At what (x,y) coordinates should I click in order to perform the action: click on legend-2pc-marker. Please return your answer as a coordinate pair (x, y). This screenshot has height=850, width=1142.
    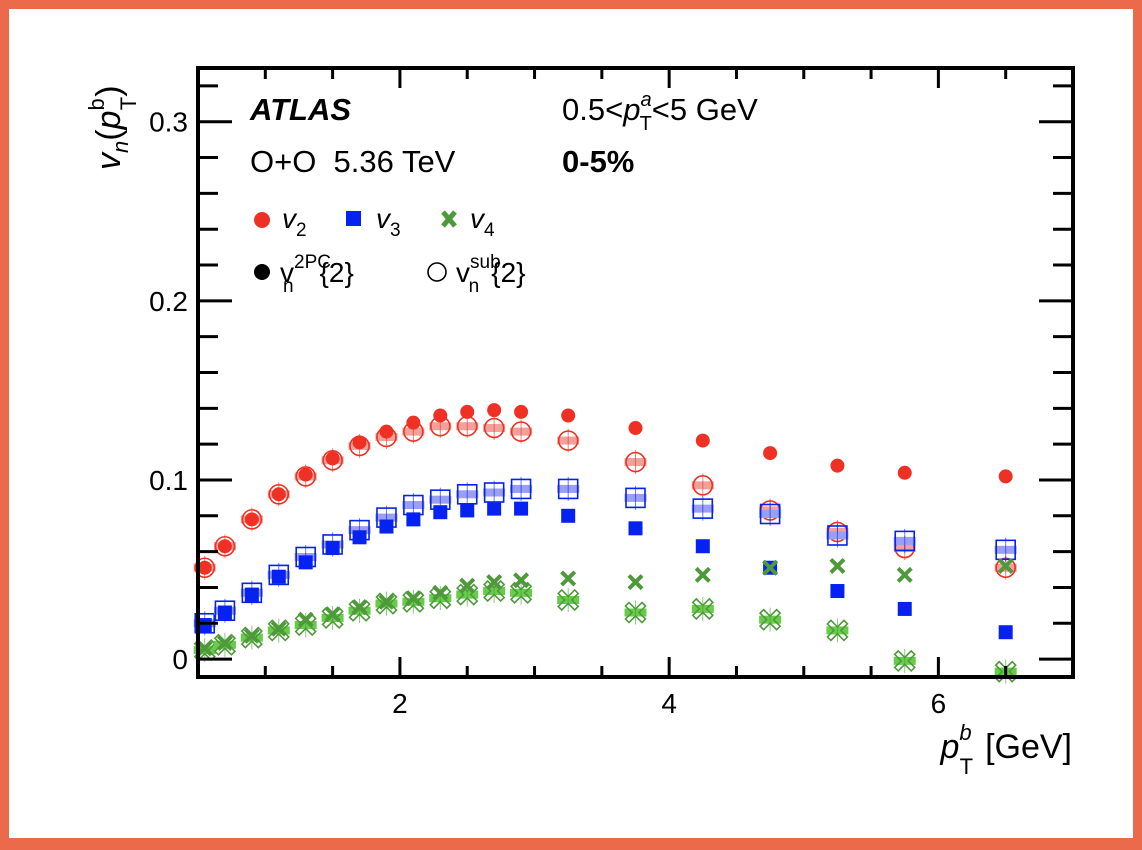
    Looking at the image, I should click on (262, 272).